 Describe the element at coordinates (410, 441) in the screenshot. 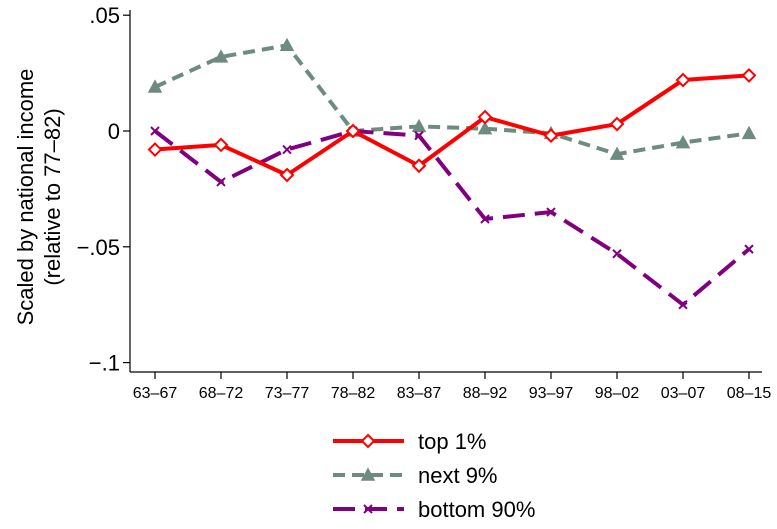

I see `legend-item: top 1%` at that location.